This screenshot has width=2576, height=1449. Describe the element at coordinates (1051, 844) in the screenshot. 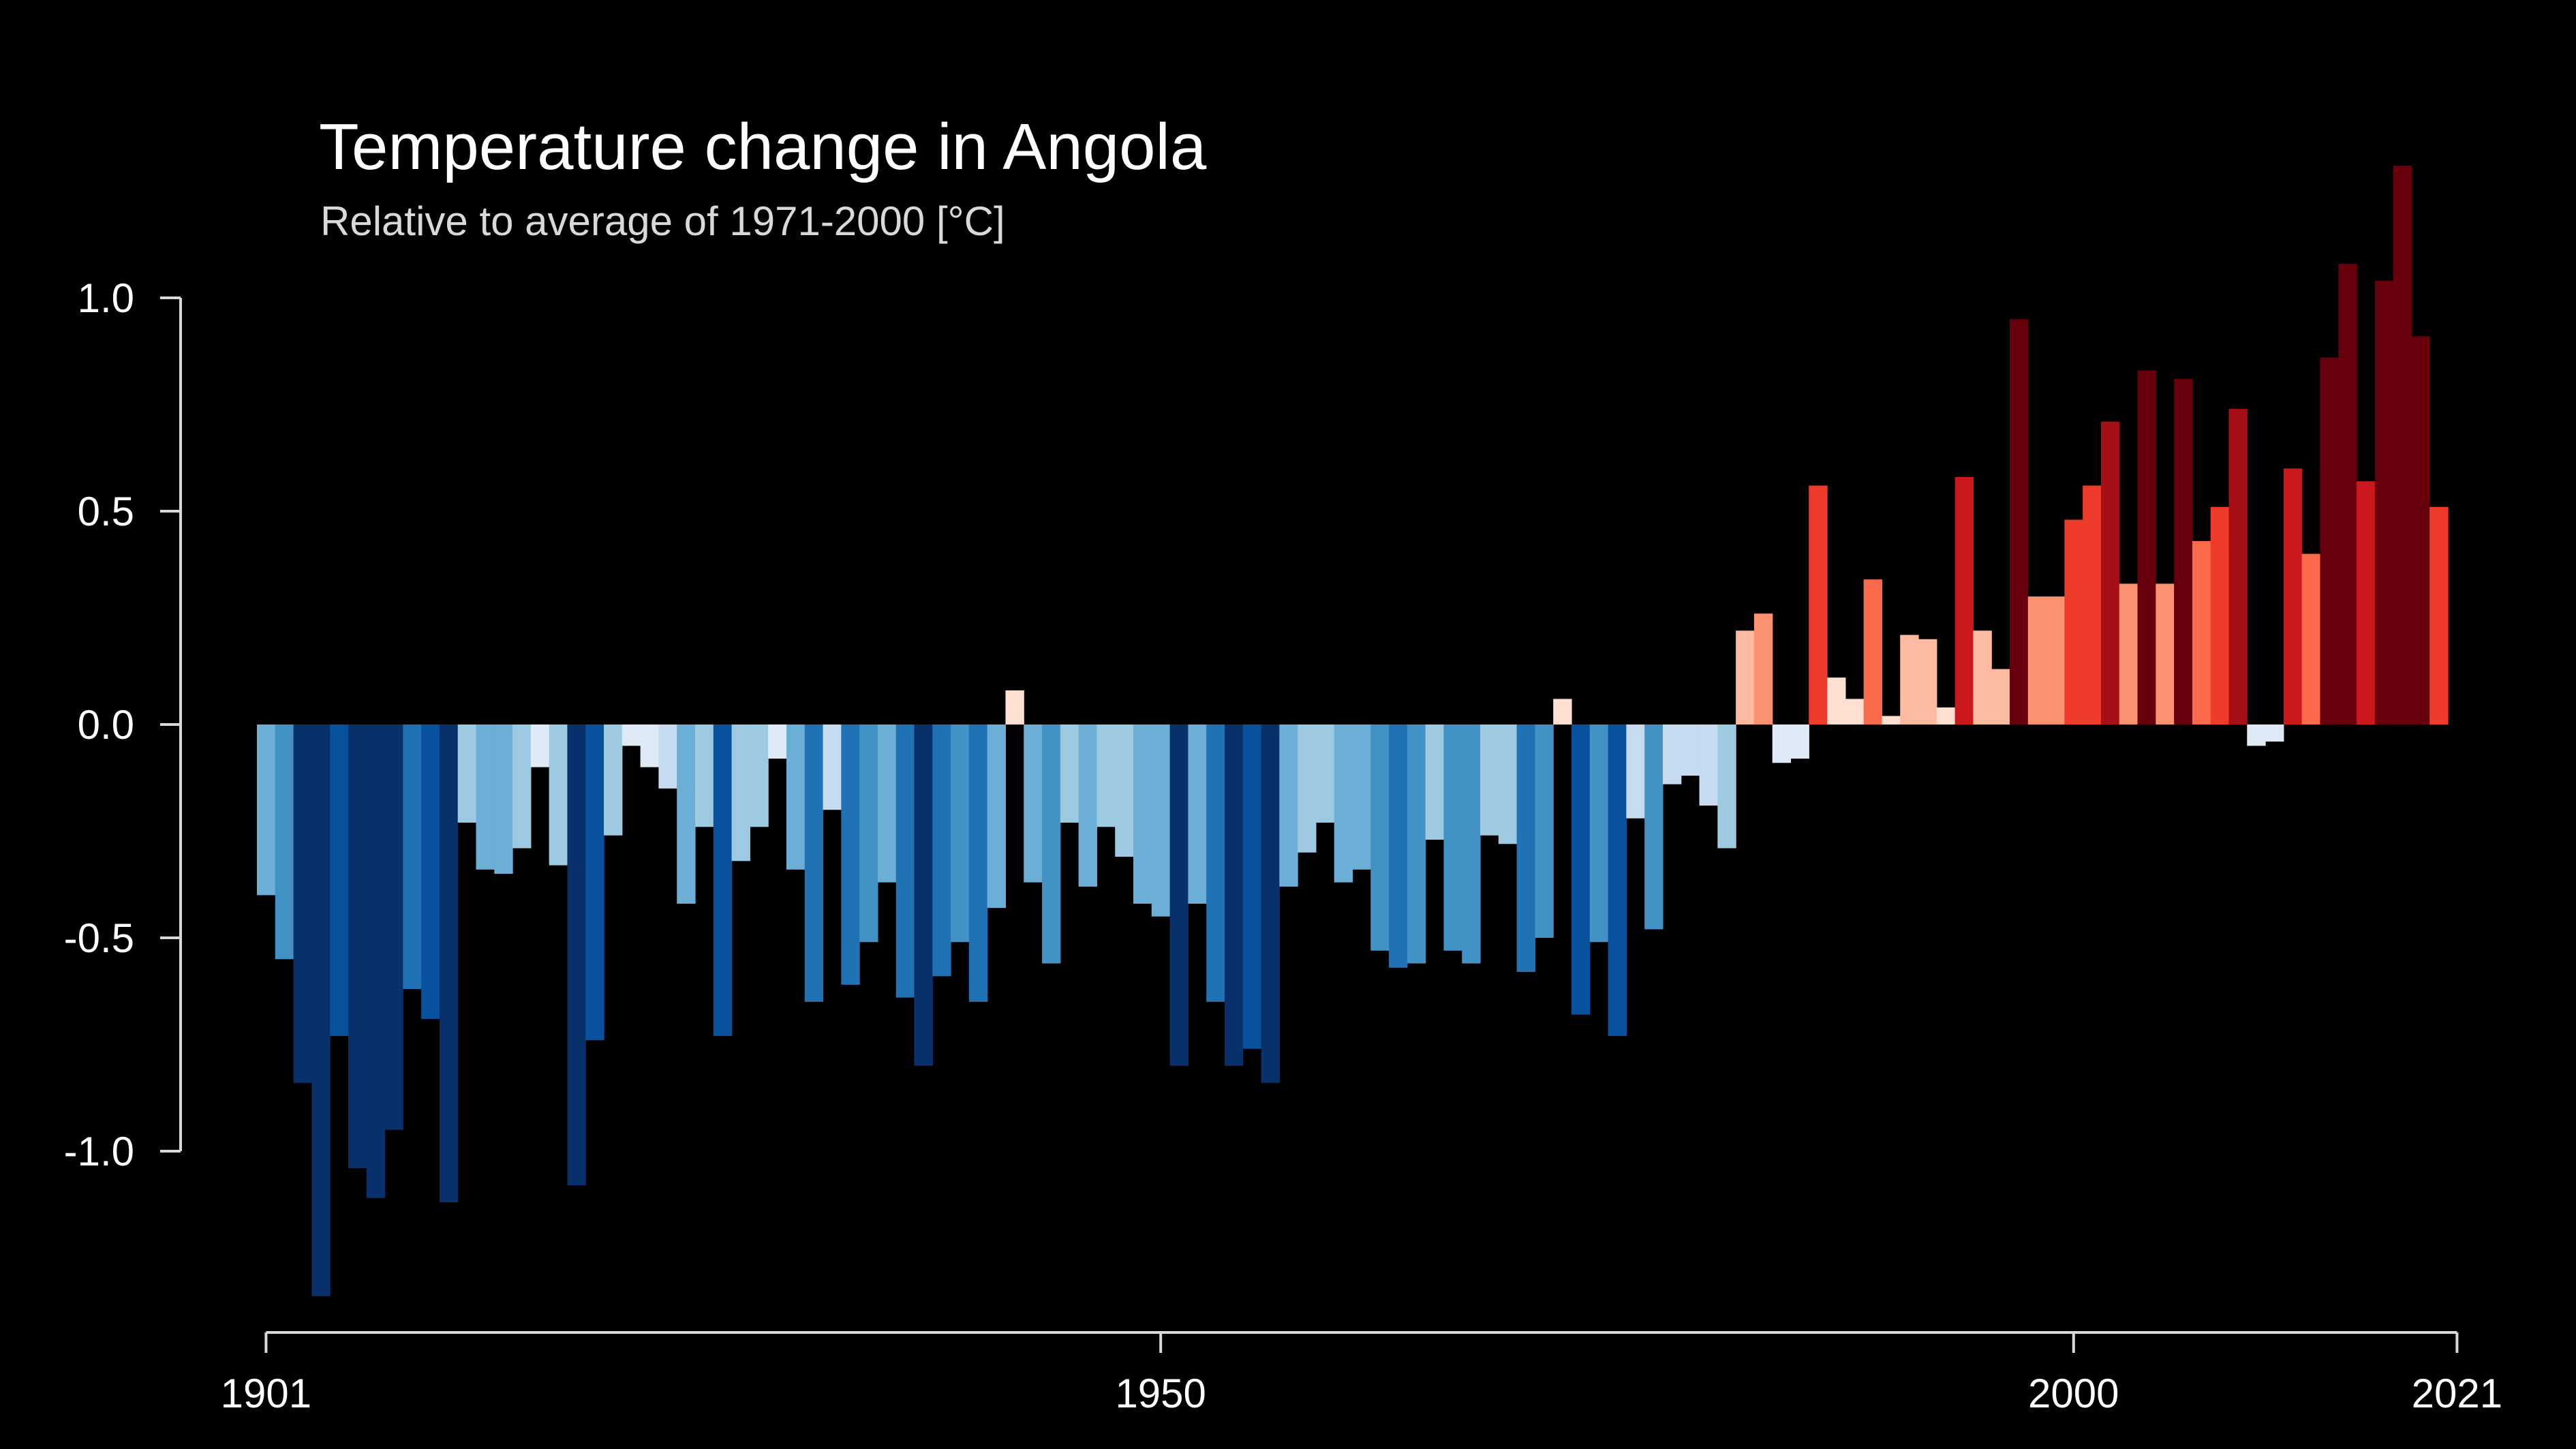

I see `bar-1944` at that location.